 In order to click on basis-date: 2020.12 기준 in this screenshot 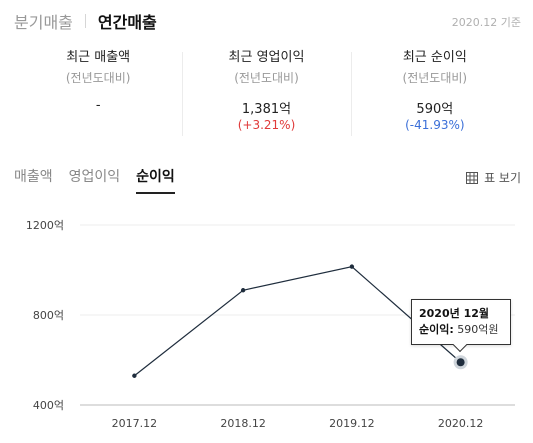, I will do `click(486, 22)`.